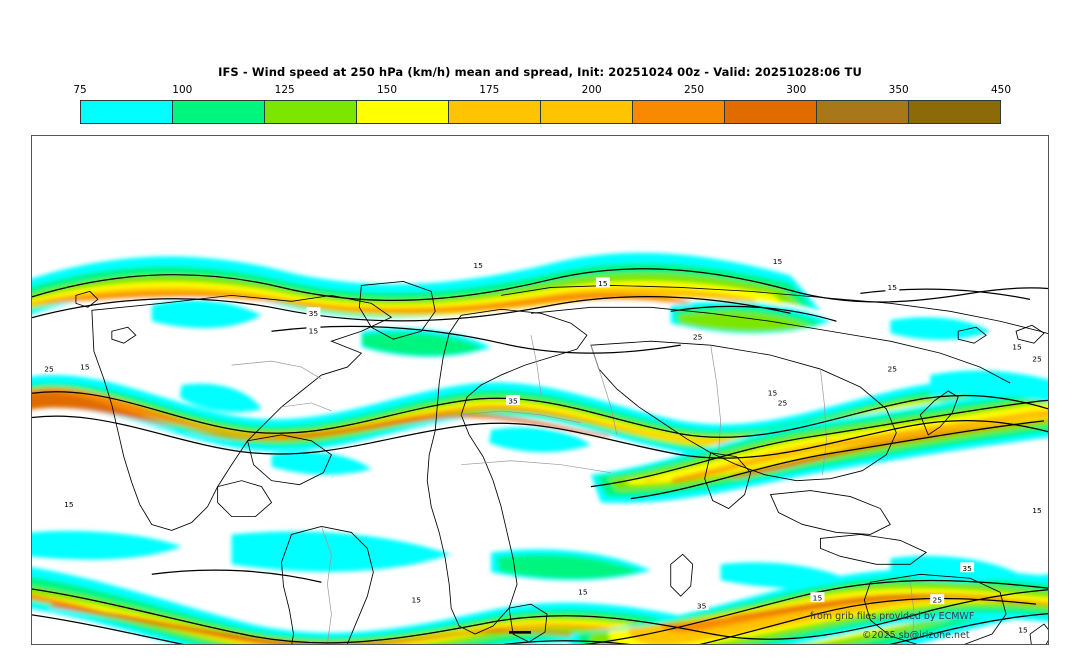  What do you see at coordinates (916, 635) in the screenshot?
I see `copyright-credit: ©2025 sb@irizone.net` at bounding box center [916, 635].